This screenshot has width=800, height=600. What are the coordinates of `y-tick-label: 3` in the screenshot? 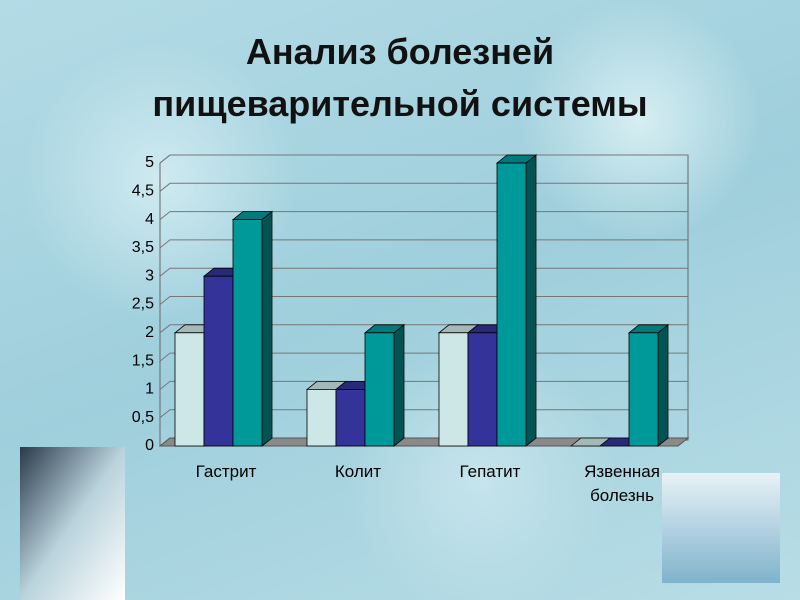 It's located at (149, 275).